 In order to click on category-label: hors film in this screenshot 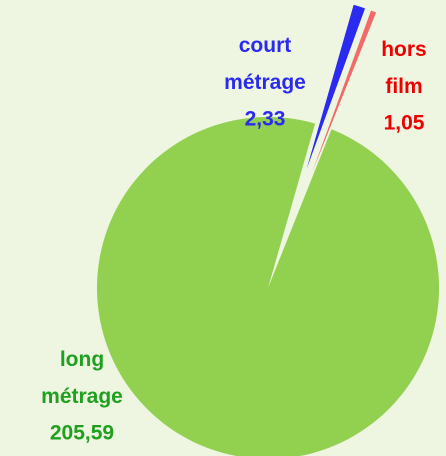, I will do `click(404, 68)`.